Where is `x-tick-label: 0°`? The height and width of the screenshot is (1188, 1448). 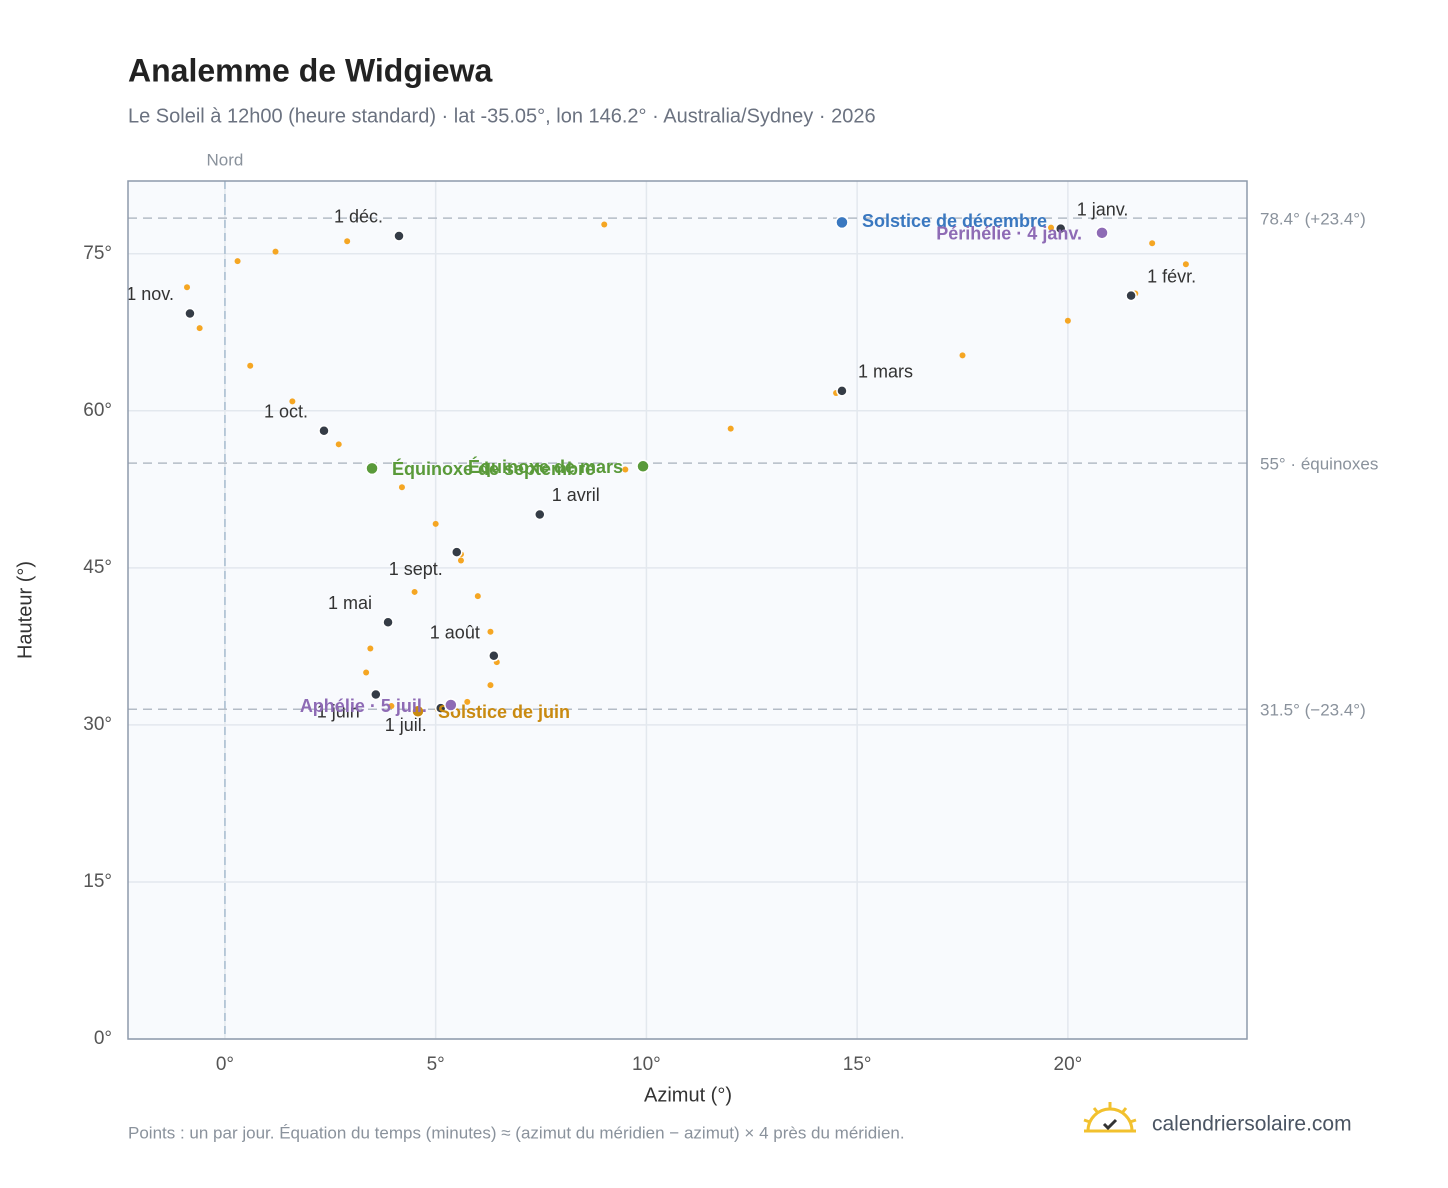 x-tick-label: 0° is located at coordinates (225, 1064).